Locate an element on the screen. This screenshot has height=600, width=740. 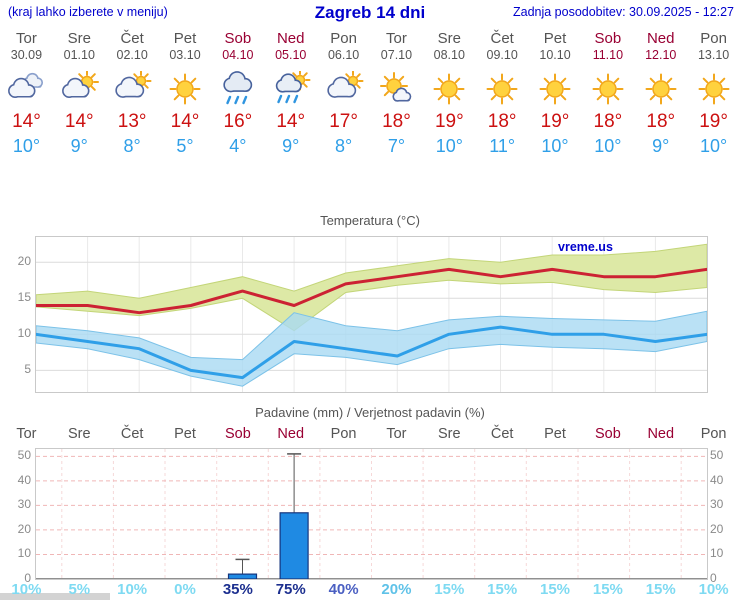
day-date: 11.10 is located at coordinates (608, 55).